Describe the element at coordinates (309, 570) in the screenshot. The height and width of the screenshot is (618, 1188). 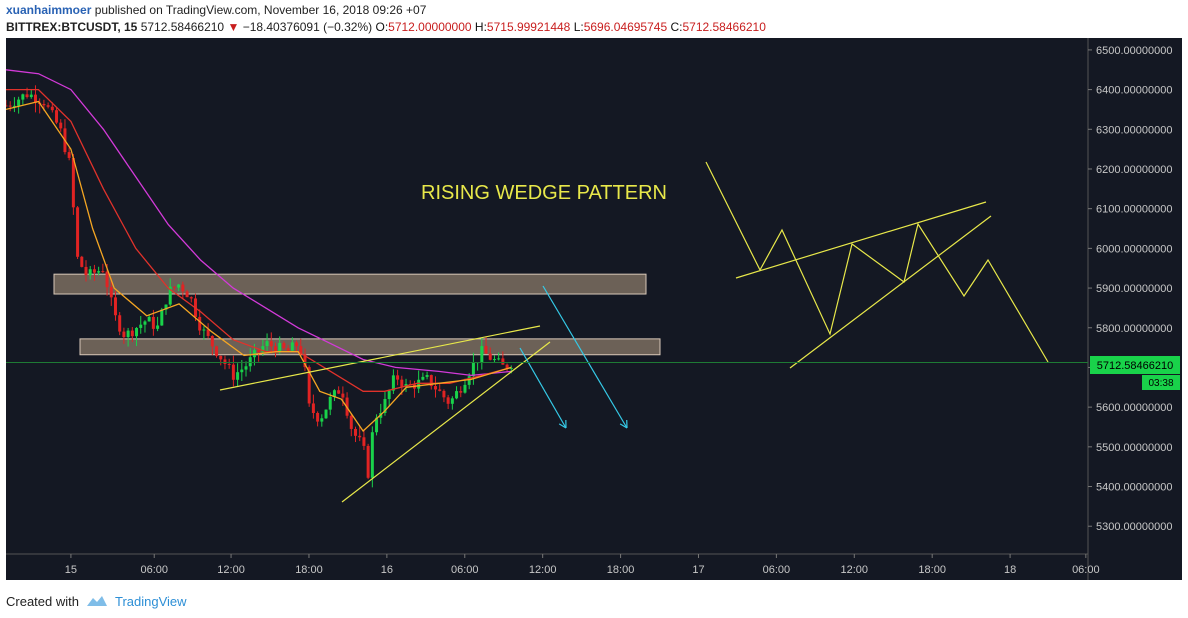
I see `x-tick-label: 18:00` at that location.